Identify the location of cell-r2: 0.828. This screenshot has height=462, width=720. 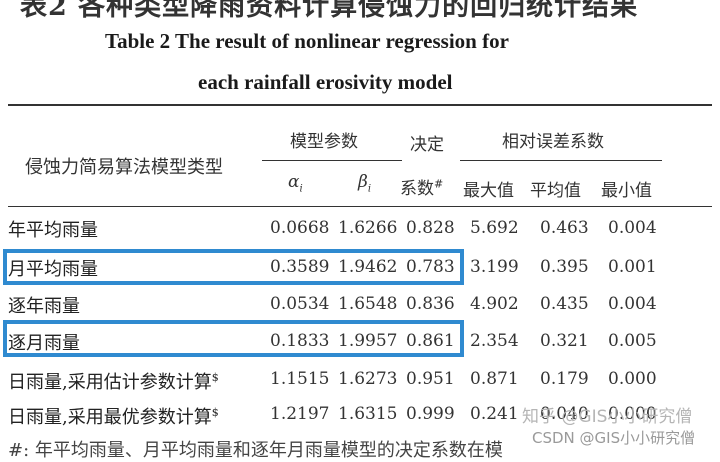
(430, 228).